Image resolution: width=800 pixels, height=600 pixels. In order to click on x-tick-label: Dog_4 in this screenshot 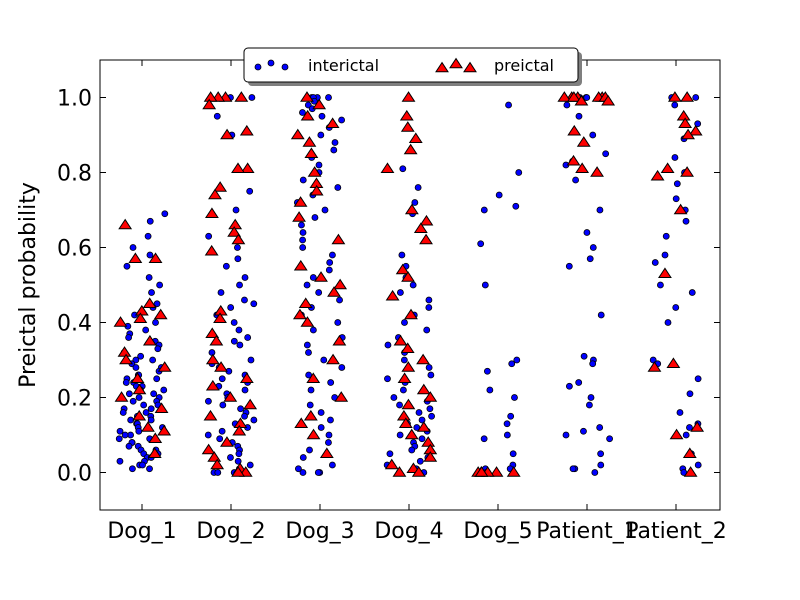, I will do `click(408, 531)`.